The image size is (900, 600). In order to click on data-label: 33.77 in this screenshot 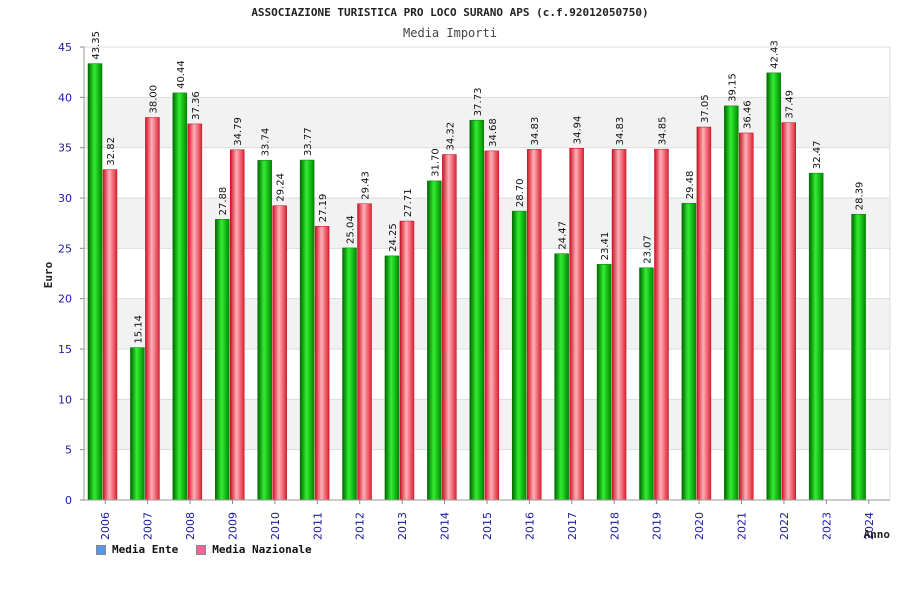, I will do `click(308, 141)`.